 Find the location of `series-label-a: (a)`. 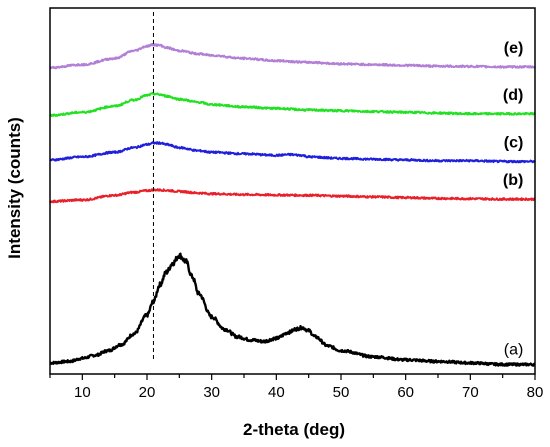

series-label-a: (a) is located at coordinates (514, 349).